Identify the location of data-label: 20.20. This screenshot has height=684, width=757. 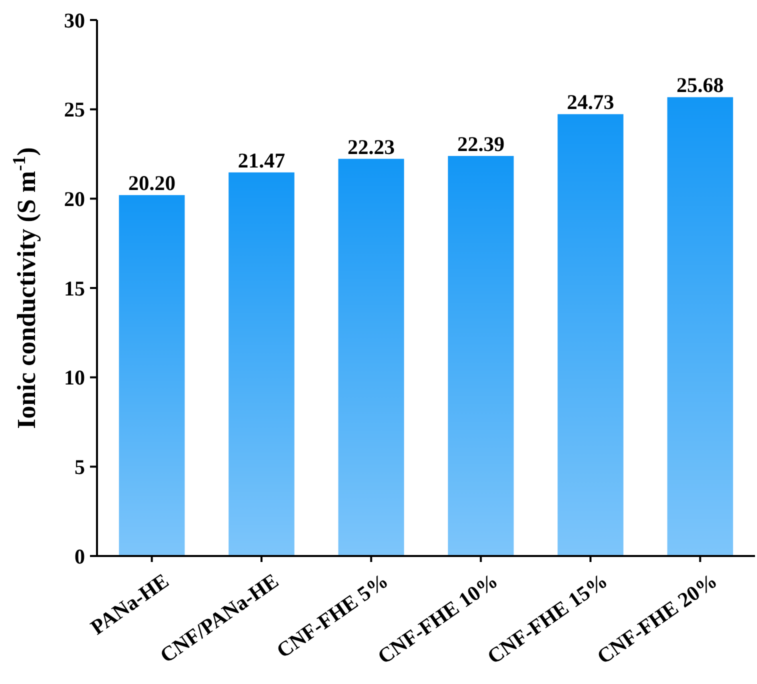
(152, 183).